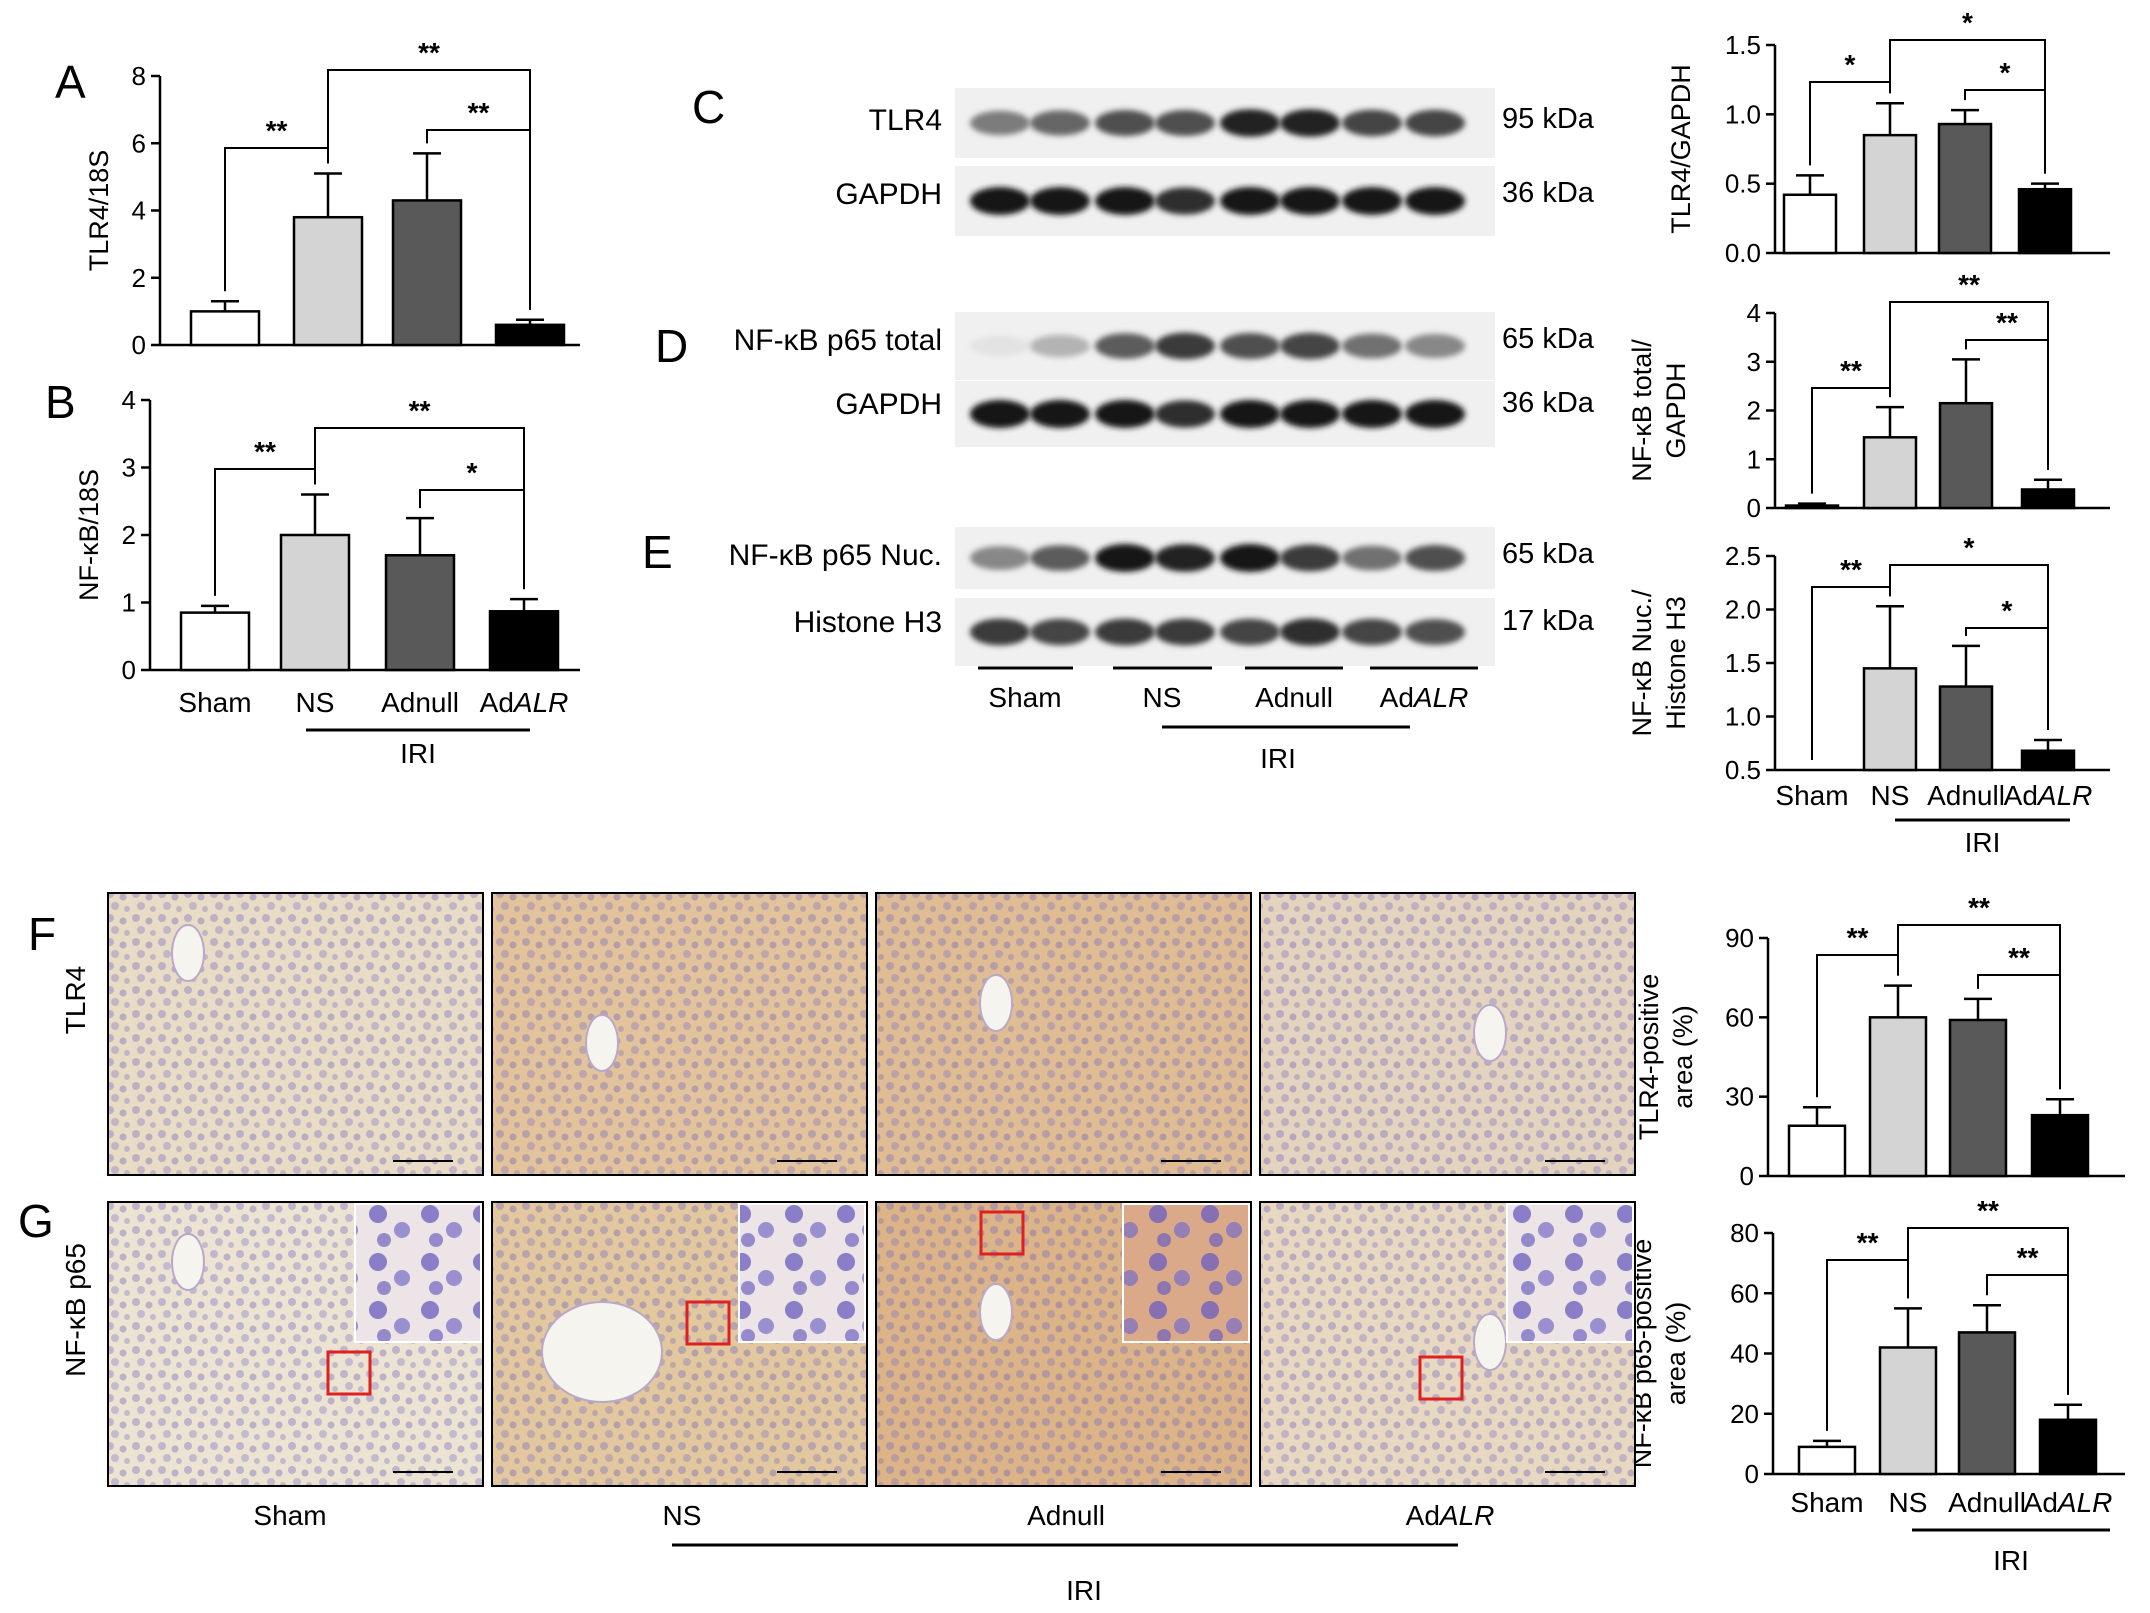  What do you see at coordinates (835, 555) in the screenshot?
I see `blot-protein-label: NF-κB p65 Nuc.` at bounding box center [835, 555].